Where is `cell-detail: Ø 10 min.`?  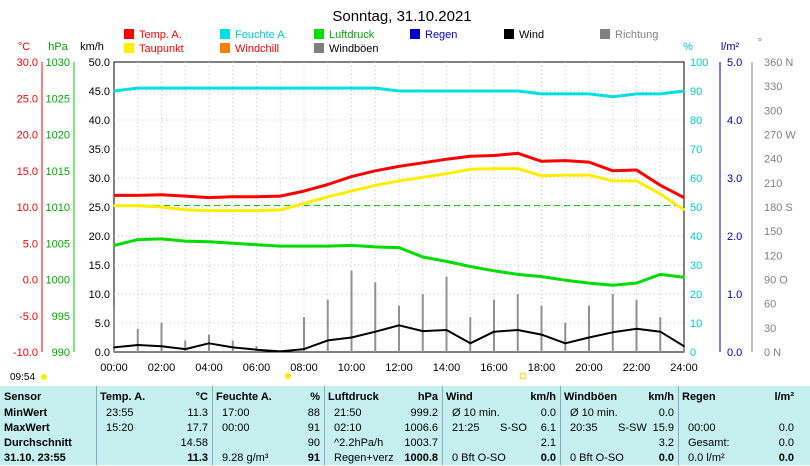 cell-detail: Ø 10 min. is located at coordinates (594, 413).